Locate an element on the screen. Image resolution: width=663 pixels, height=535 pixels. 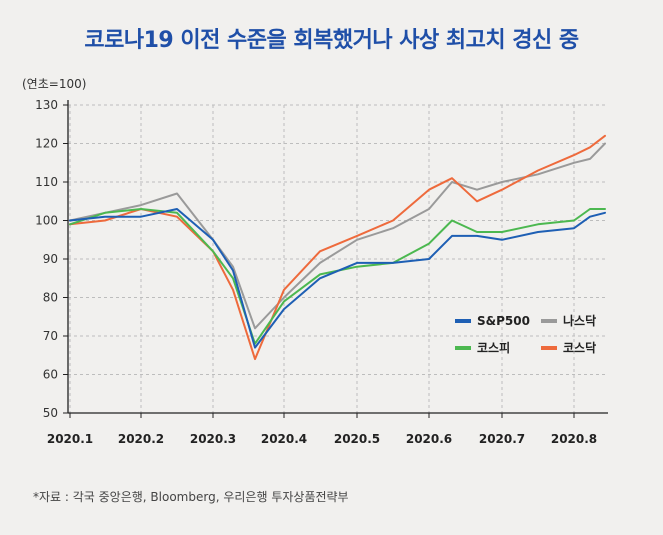
y-tick-label: 90 is located at coordinates (50, 259).